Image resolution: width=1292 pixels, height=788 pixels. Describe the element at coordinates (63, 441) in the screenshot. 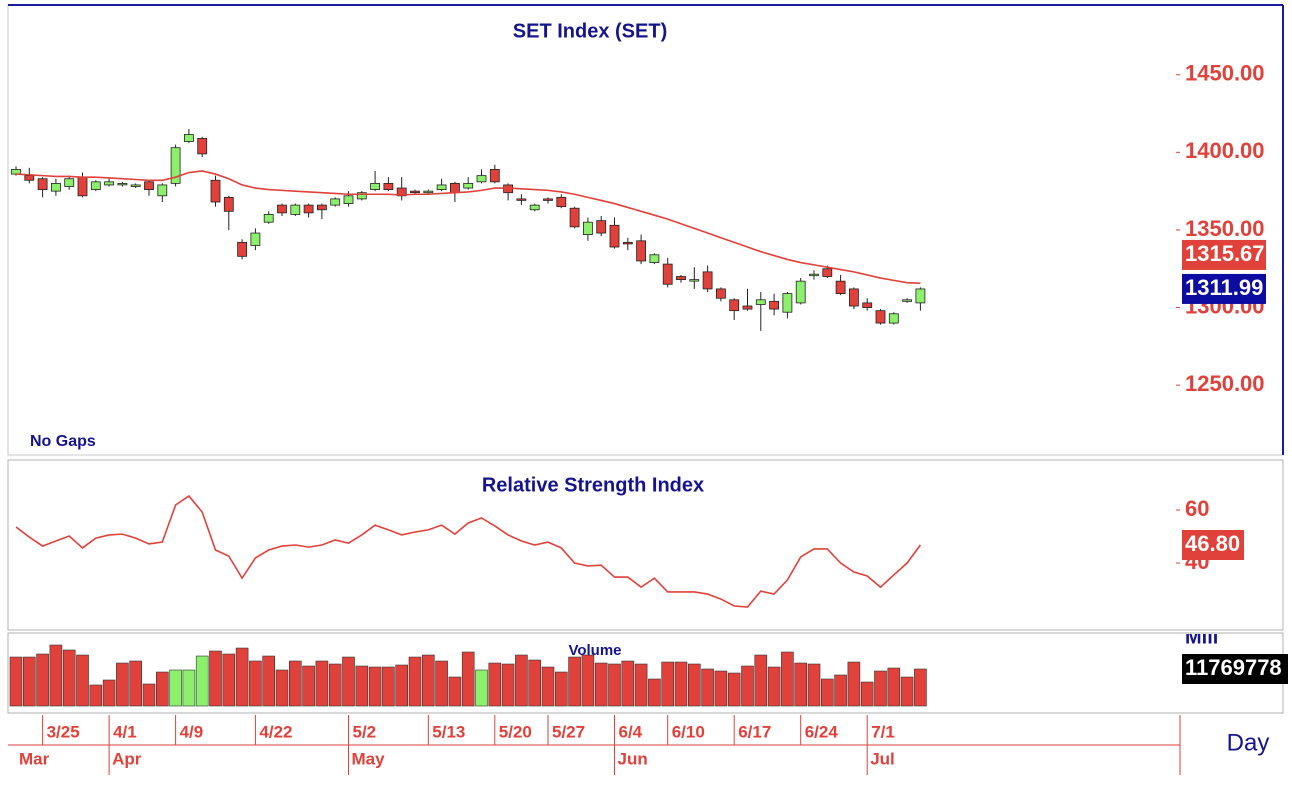

I see `note: No Gaps` at that location.